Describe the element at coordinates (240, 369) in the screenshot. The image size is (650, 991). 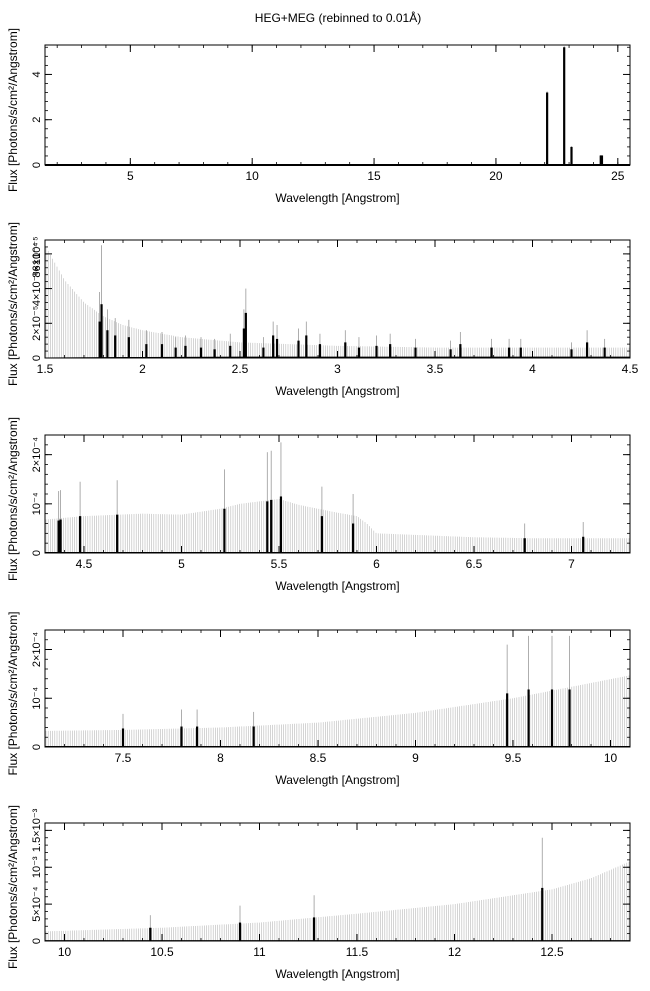
I see `x-tick-label: 2.5` at that location.